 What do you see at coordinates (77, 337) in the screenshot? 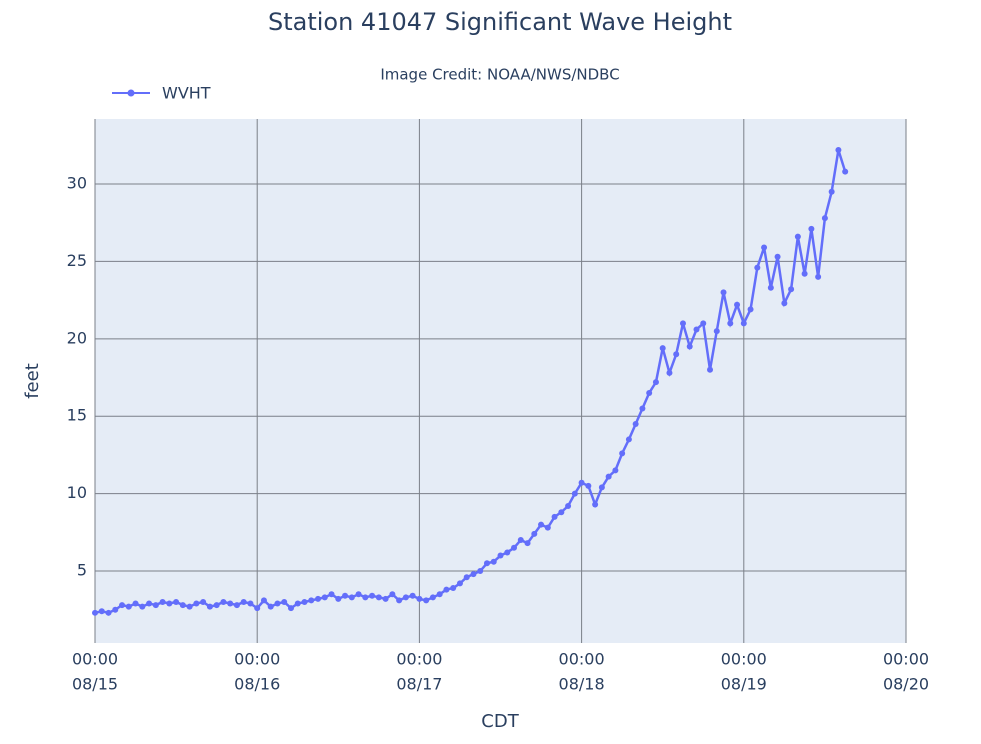
I see `y-tick-label: 20` at bounding box center [77, 337].